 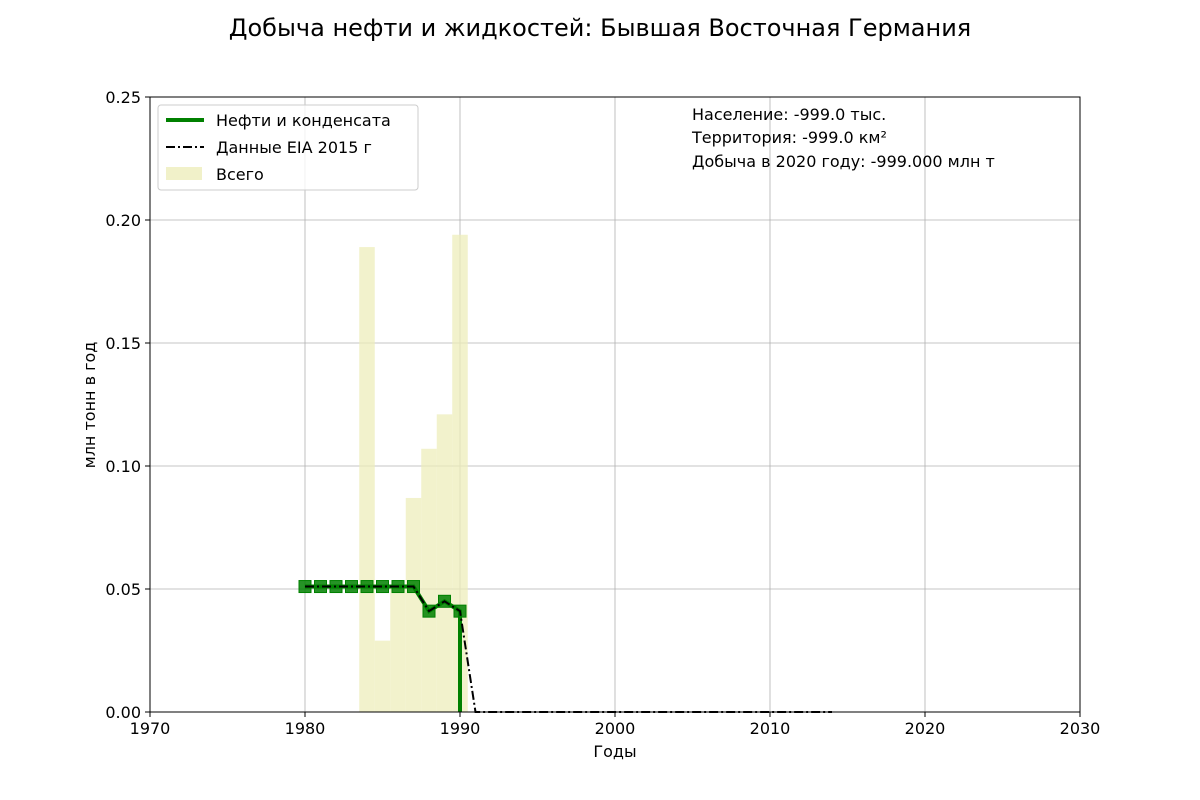 I want to click on x-tick-label: 1970, so click(x=150, y=728).